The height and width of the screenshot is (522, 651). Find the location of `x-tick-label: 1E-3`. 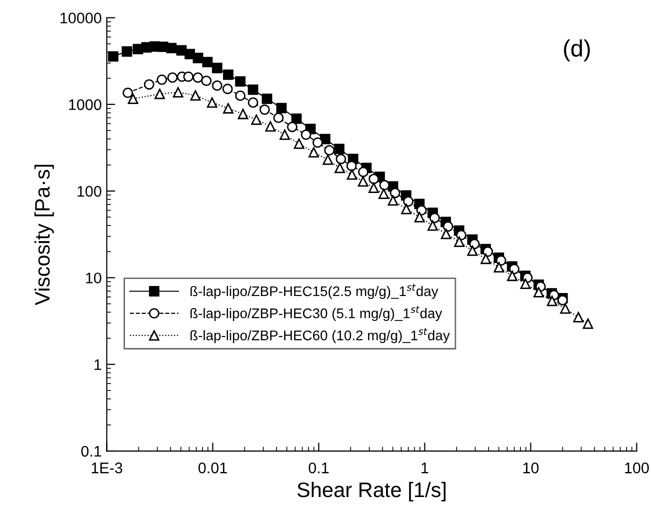

x-tick-label: 1E-3 is located at coordinates (107, 468).